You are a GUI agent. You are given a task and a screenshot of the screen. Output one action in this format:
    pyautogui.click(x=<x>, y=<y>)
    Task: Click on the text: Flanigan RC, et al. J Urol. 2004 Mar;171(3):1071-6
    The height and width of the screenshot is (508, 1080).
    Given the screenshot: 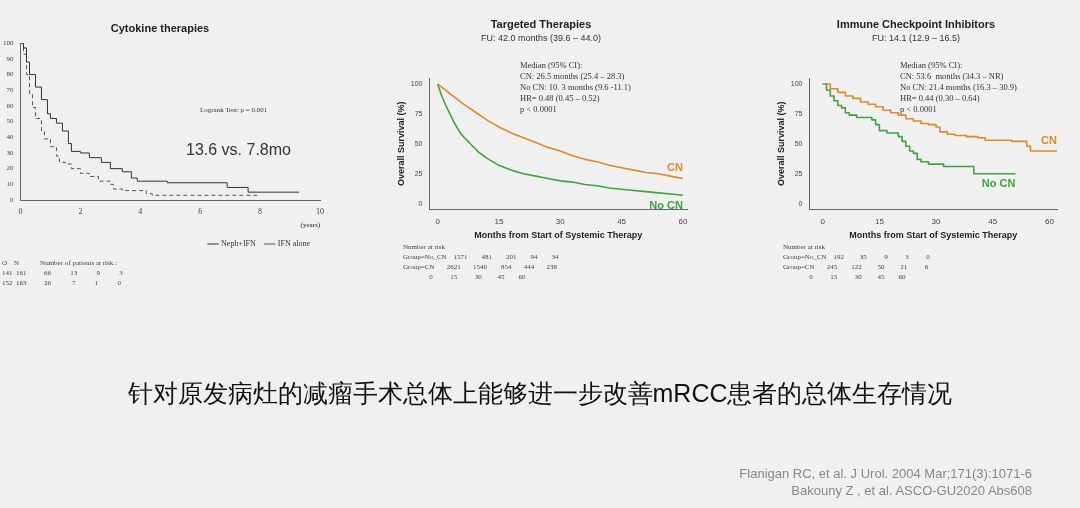 What is the action you would take?
    pyautogui.click(x=885, y=473)
    